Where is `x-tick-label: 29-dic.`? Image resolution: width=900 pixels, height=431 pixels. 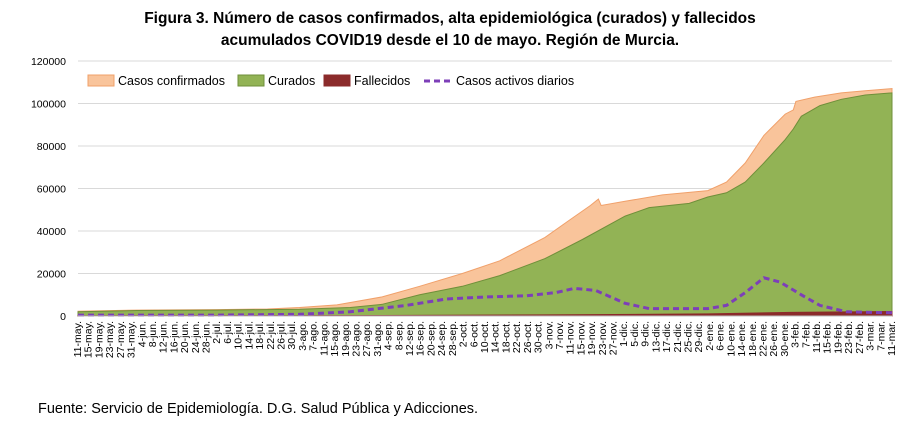 x-tick-label: 29-dic. is located at coordinates (699, 337).